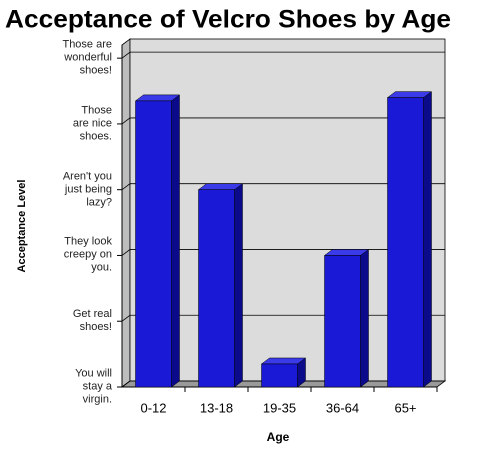  I want to click on x-tick-label: 36-64, so click(342, 407).